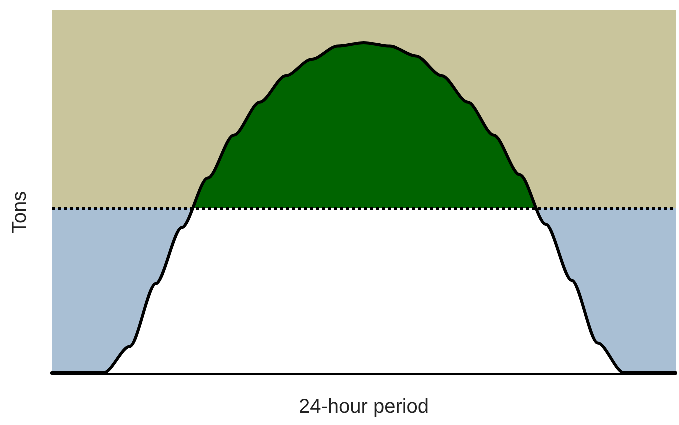 This screenshot has height=425, width=679. I want to click on x-axis-title: 24-hour period, so click(364, 407).